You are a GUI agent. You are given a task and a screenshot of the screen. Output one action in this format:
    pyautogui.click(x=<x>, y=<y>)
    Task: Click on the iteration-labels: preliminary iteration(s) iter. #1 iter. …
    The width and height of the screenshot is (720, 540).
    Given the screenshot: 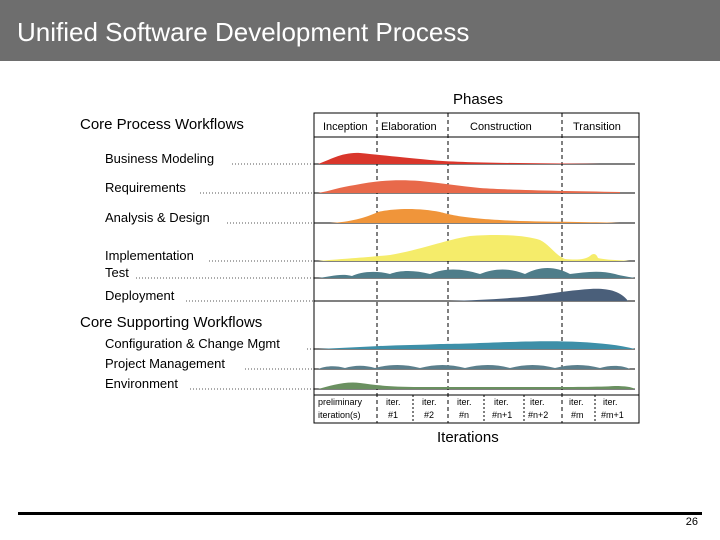 What is the action you would take?
    pyautogui.click(x=471, y=408)
    